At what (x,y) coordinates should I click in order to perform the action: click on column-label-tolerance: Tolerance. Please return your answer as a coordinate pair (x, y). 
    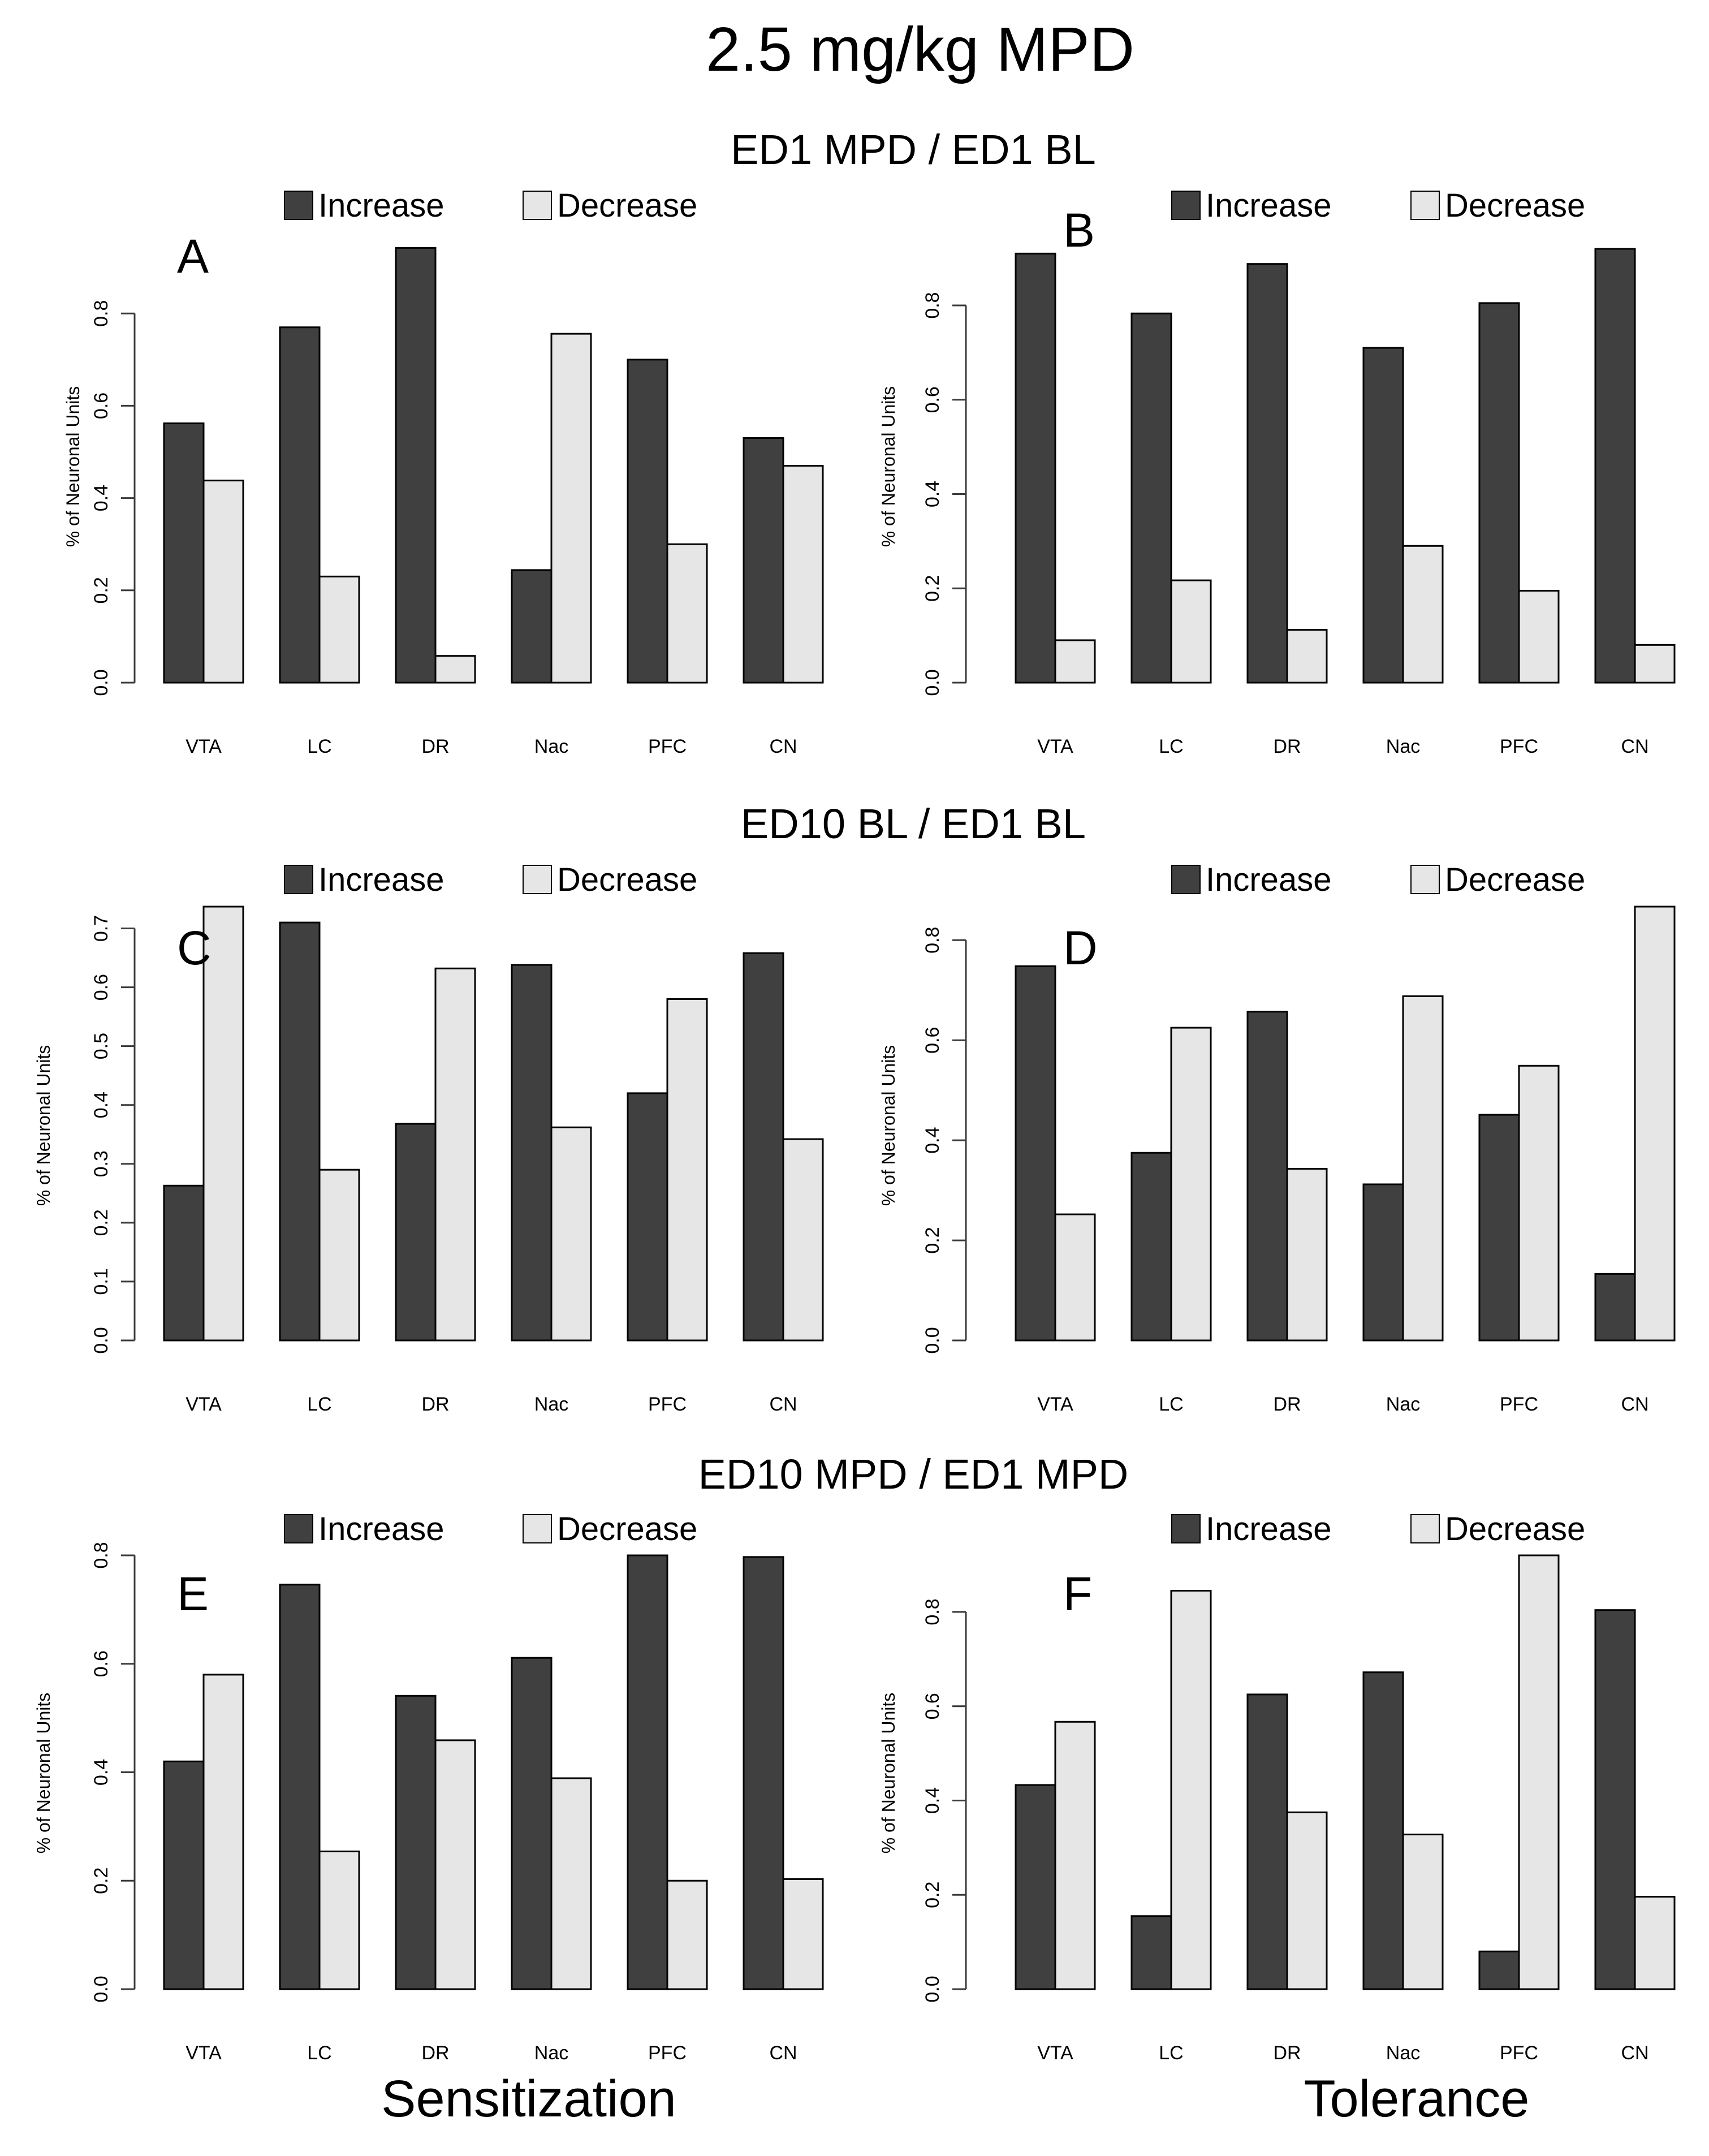
    Looking at the image, I should click on (1417, 2099).